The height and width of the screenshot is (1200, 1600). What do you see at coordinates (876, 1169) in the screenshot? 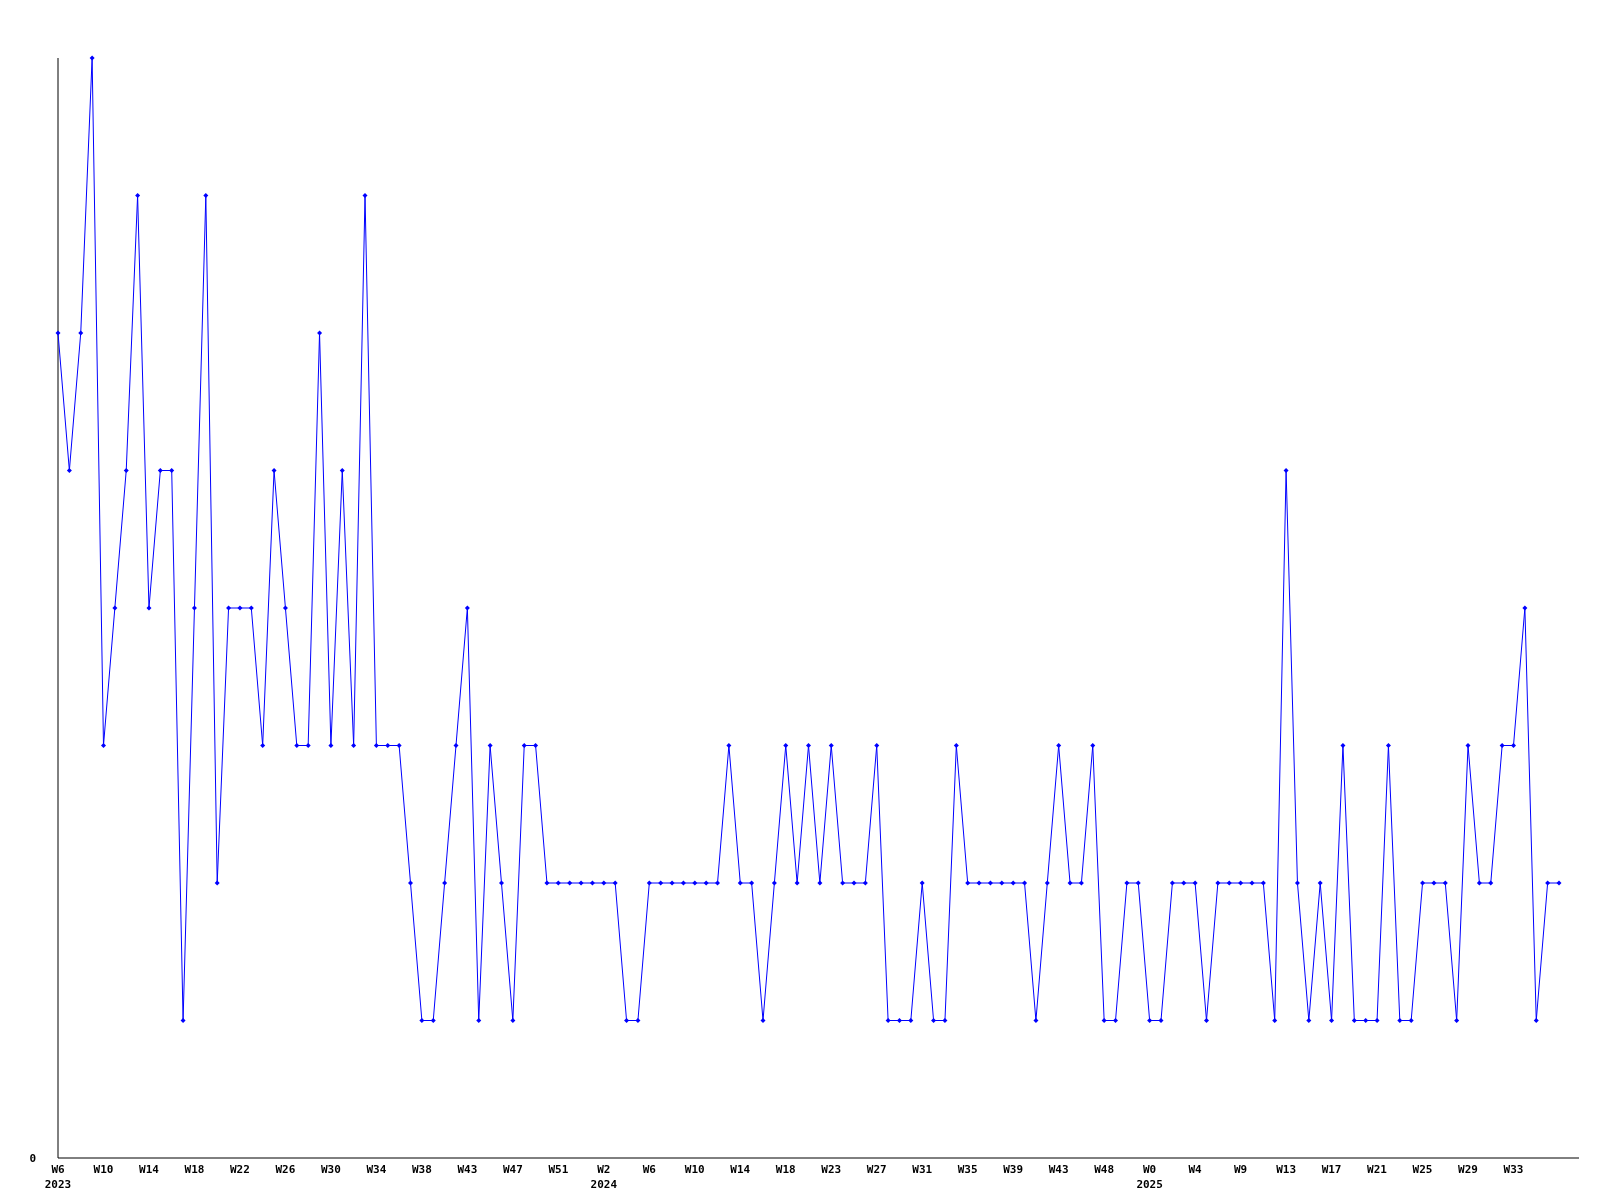
I see `x-tick-label: W27` at bounding box center [876, 1169].